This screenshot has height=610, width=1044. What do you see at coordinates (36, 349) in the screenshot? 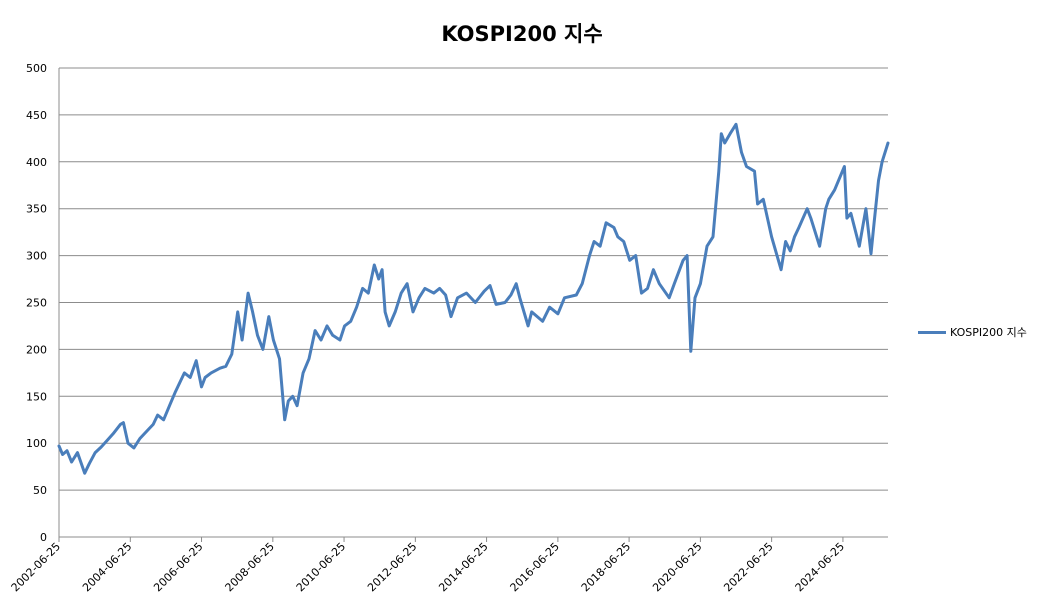
I see `y-tick-label: 200` at bounding box center [36, 349].